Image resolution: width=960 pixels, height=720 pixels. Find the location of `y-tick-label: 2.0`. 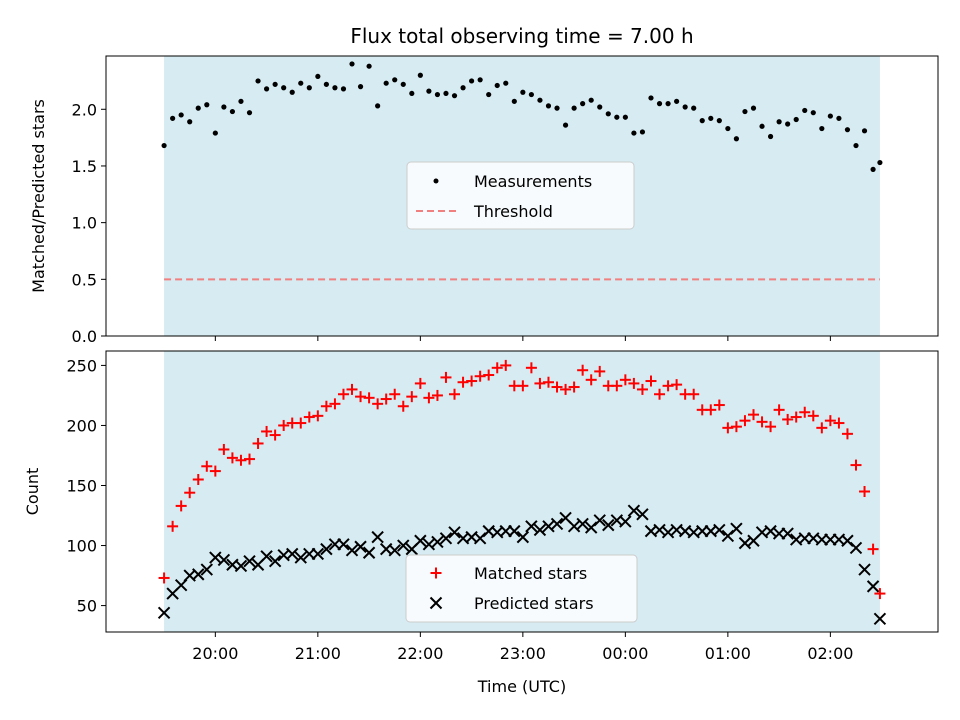

y-tick-label: 2.0 is located at coordinates (84, 109).